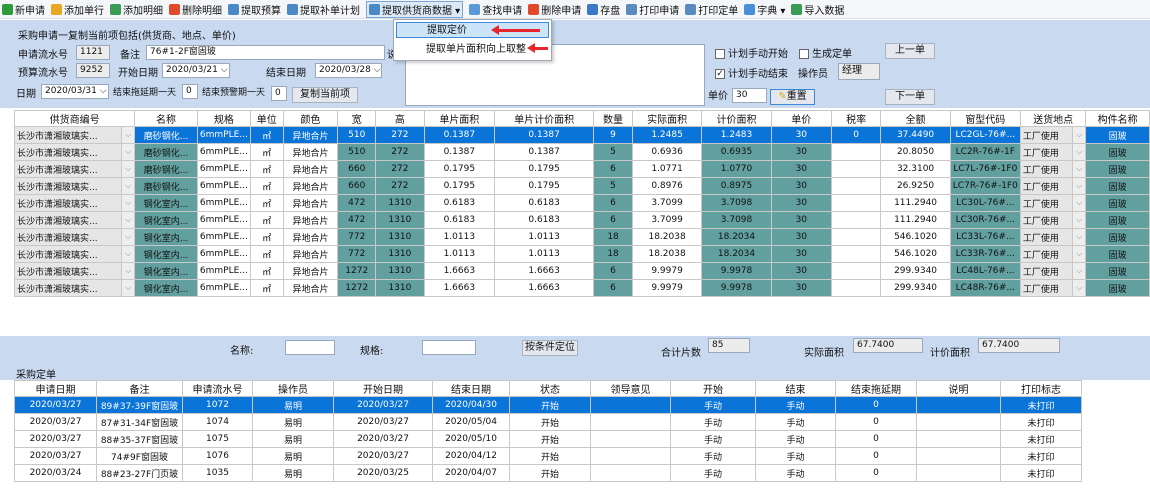 The image size is (1150, 496). What do you see at coordinates (888, 345) in the screenshot?
I see `actual-area-field: 67.7400` at bounding box center [888, 345].